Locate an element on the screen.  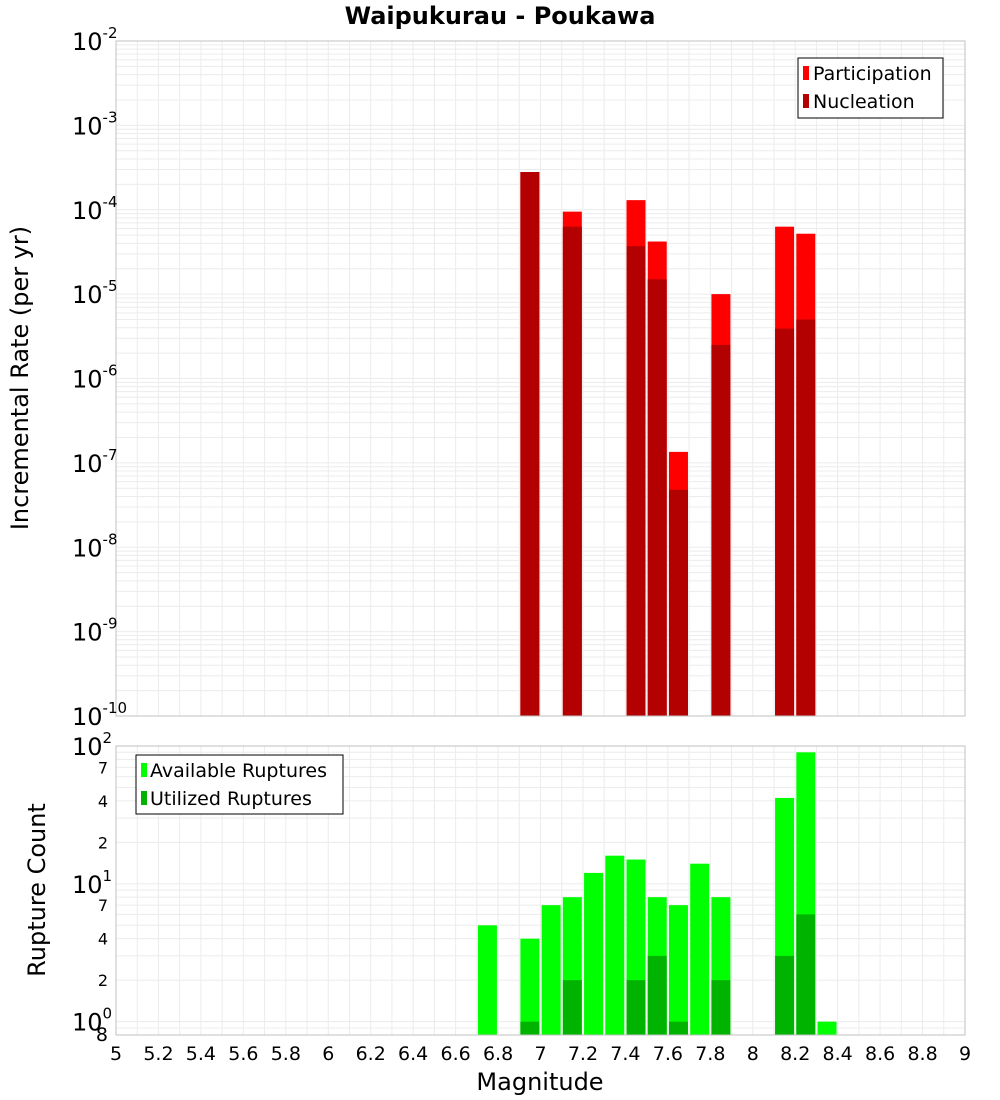
x-tick-label: 7.8 is located at coordinates (710, 1054).